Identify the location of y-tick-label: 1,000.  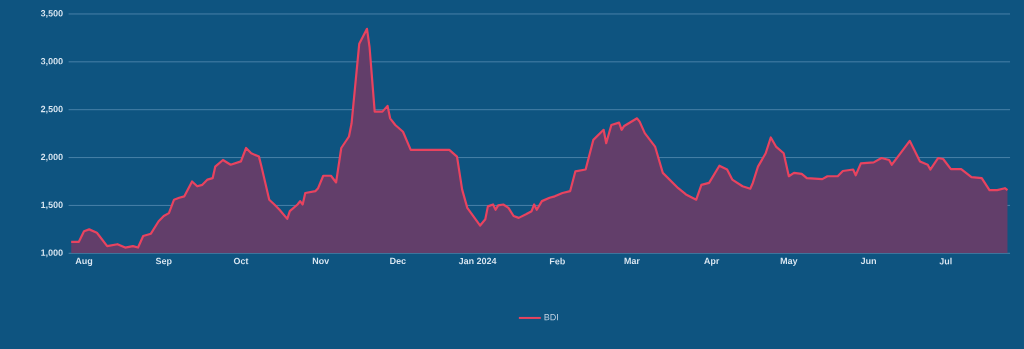
(52, 253).